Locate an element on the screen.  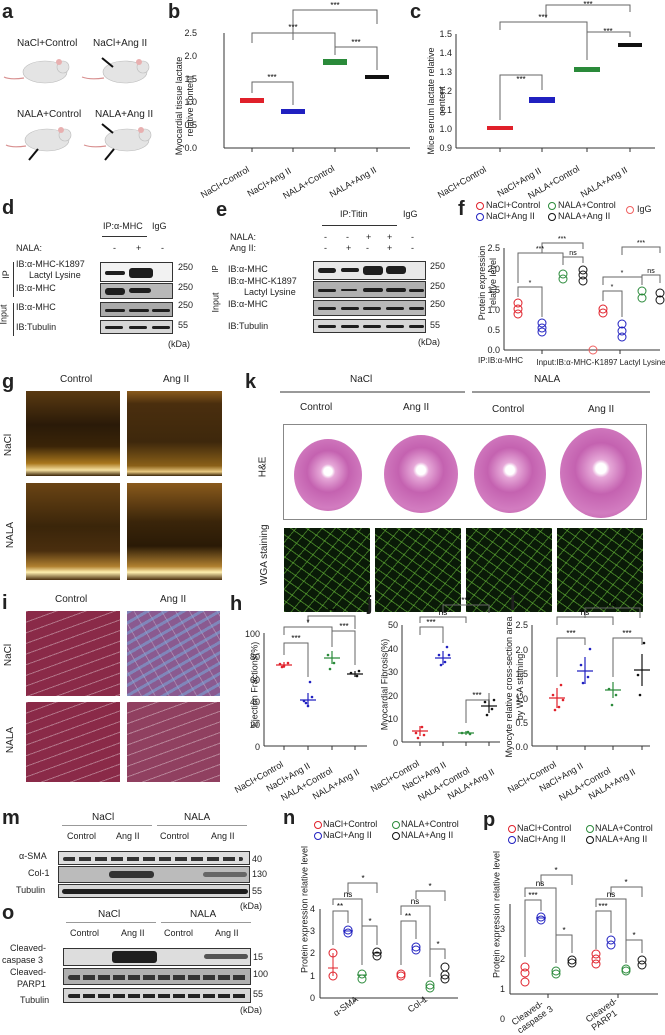
panel-m-label: m is located at coordinates (11, 818).